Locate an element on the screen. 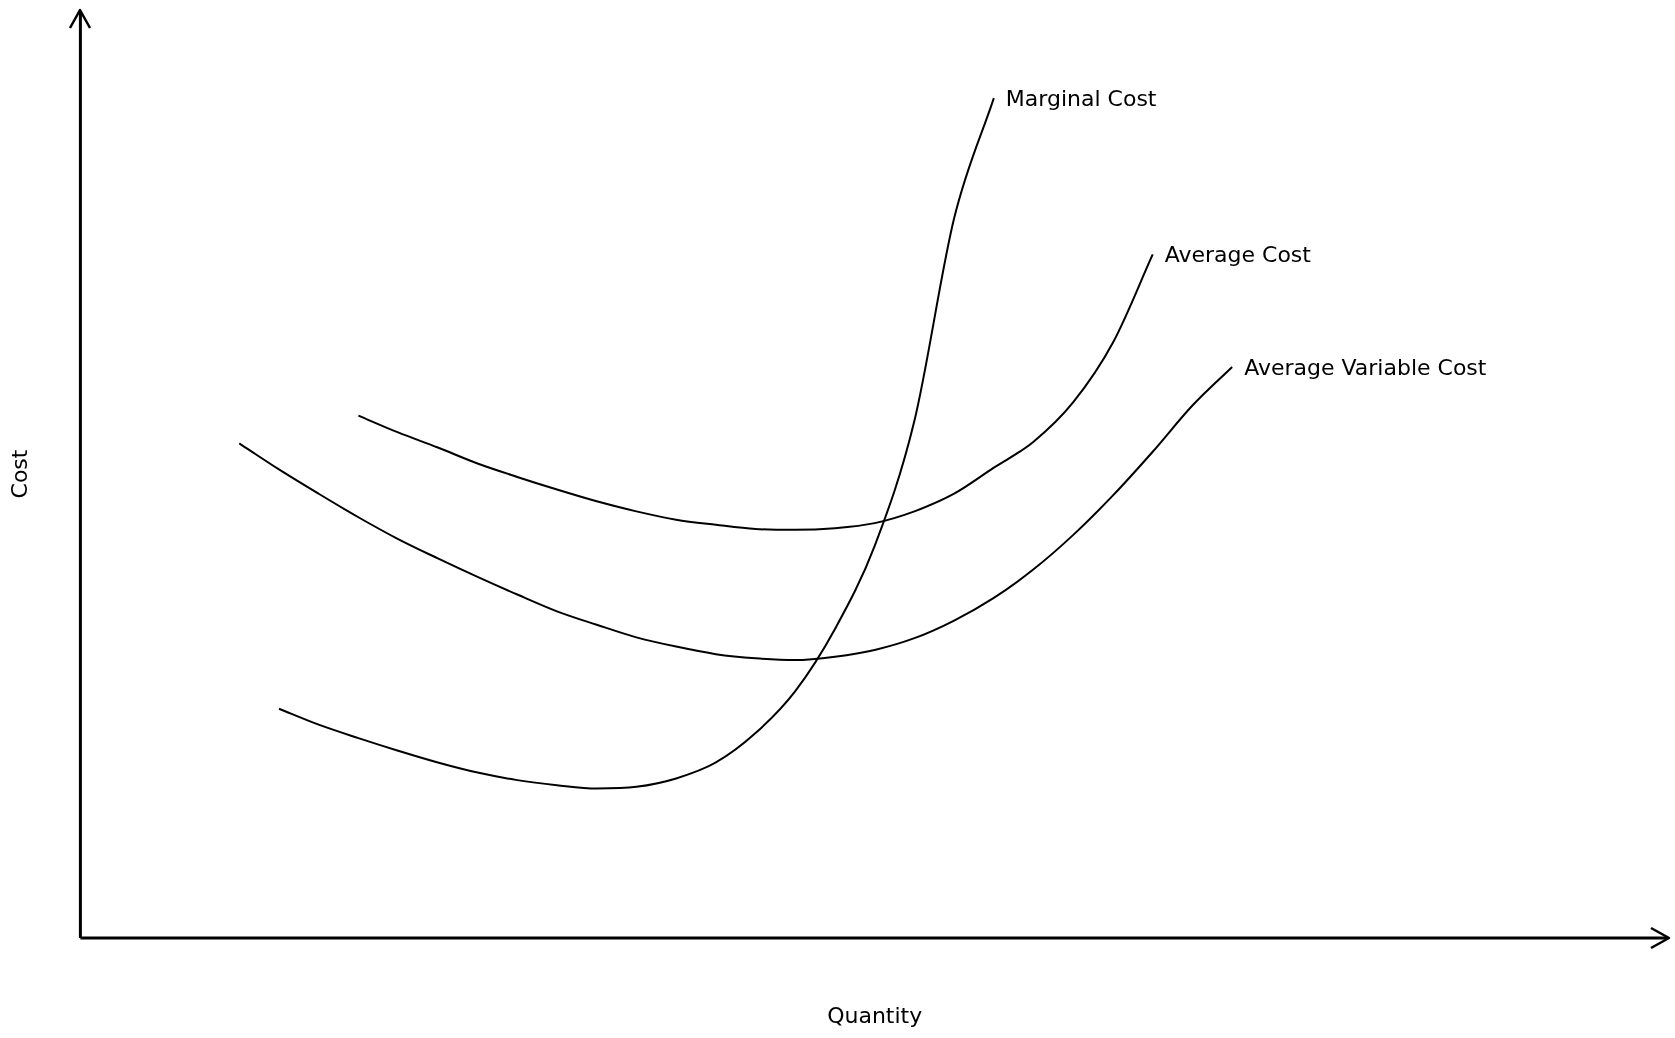 The width and height of the screenshot is (1675, 1038). series-label: Average Variable Cost is located at coordinates (1365, 367).